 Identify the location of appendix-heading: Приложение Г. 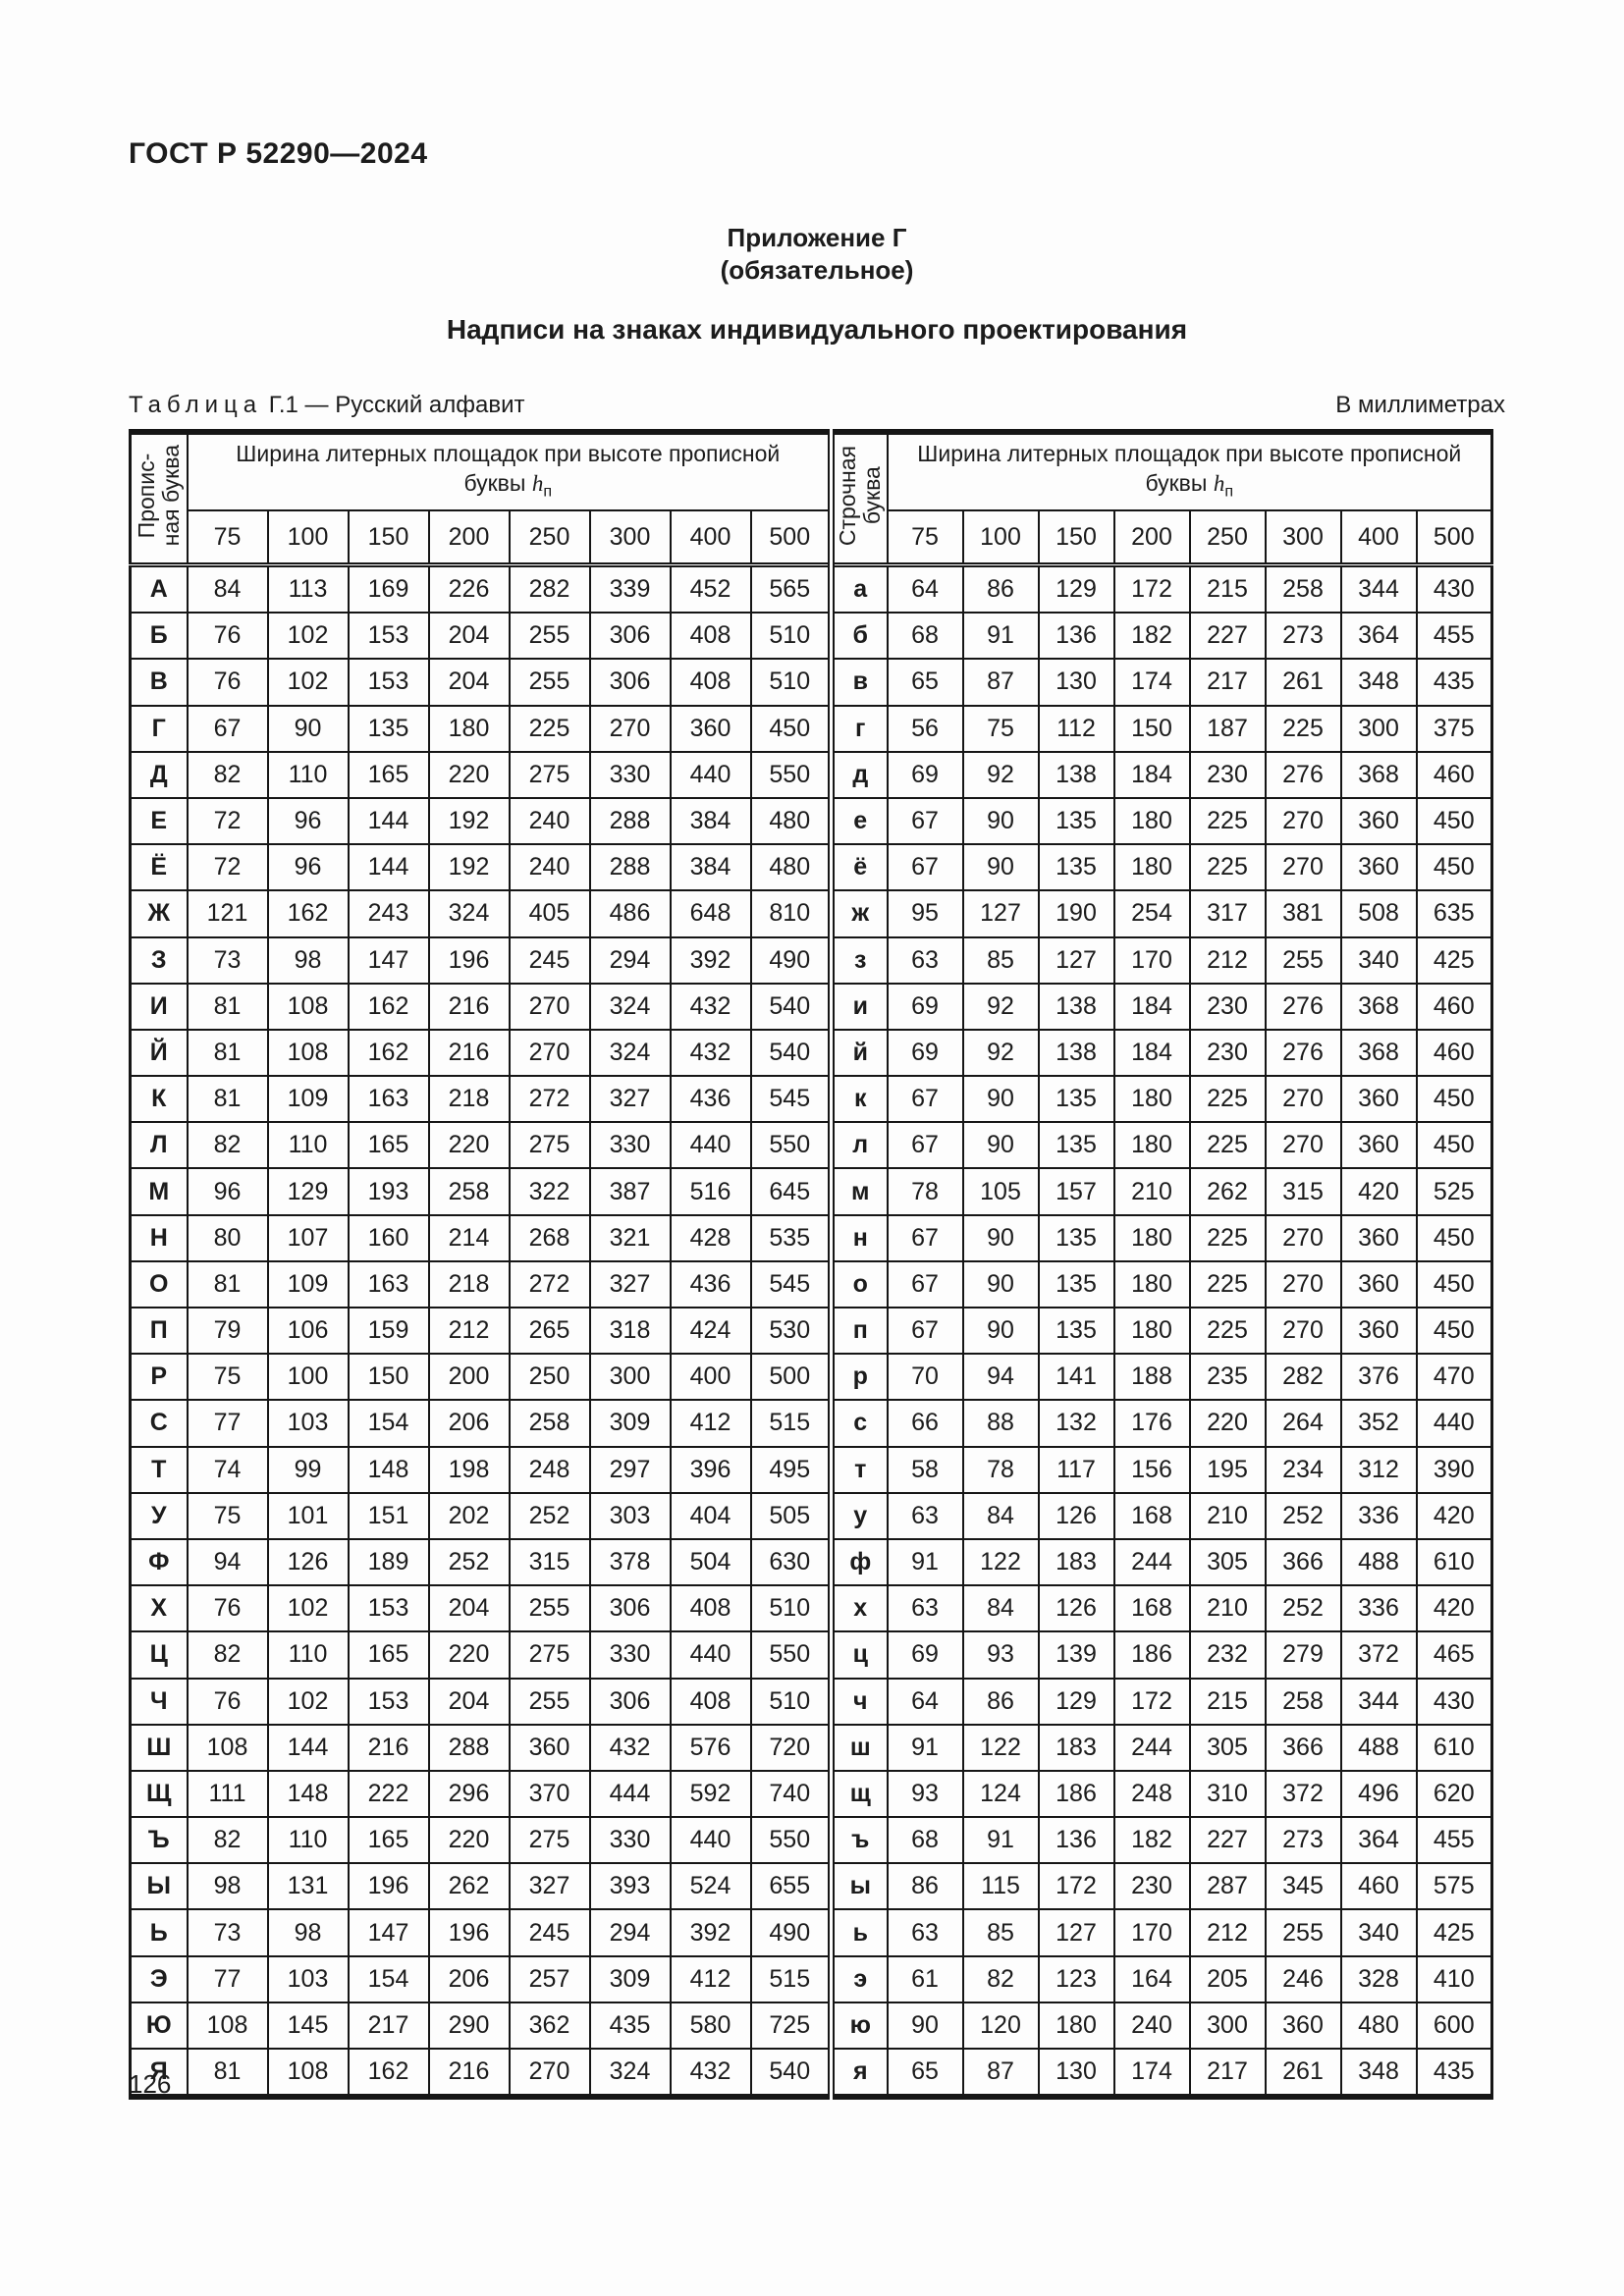
(817, 237).